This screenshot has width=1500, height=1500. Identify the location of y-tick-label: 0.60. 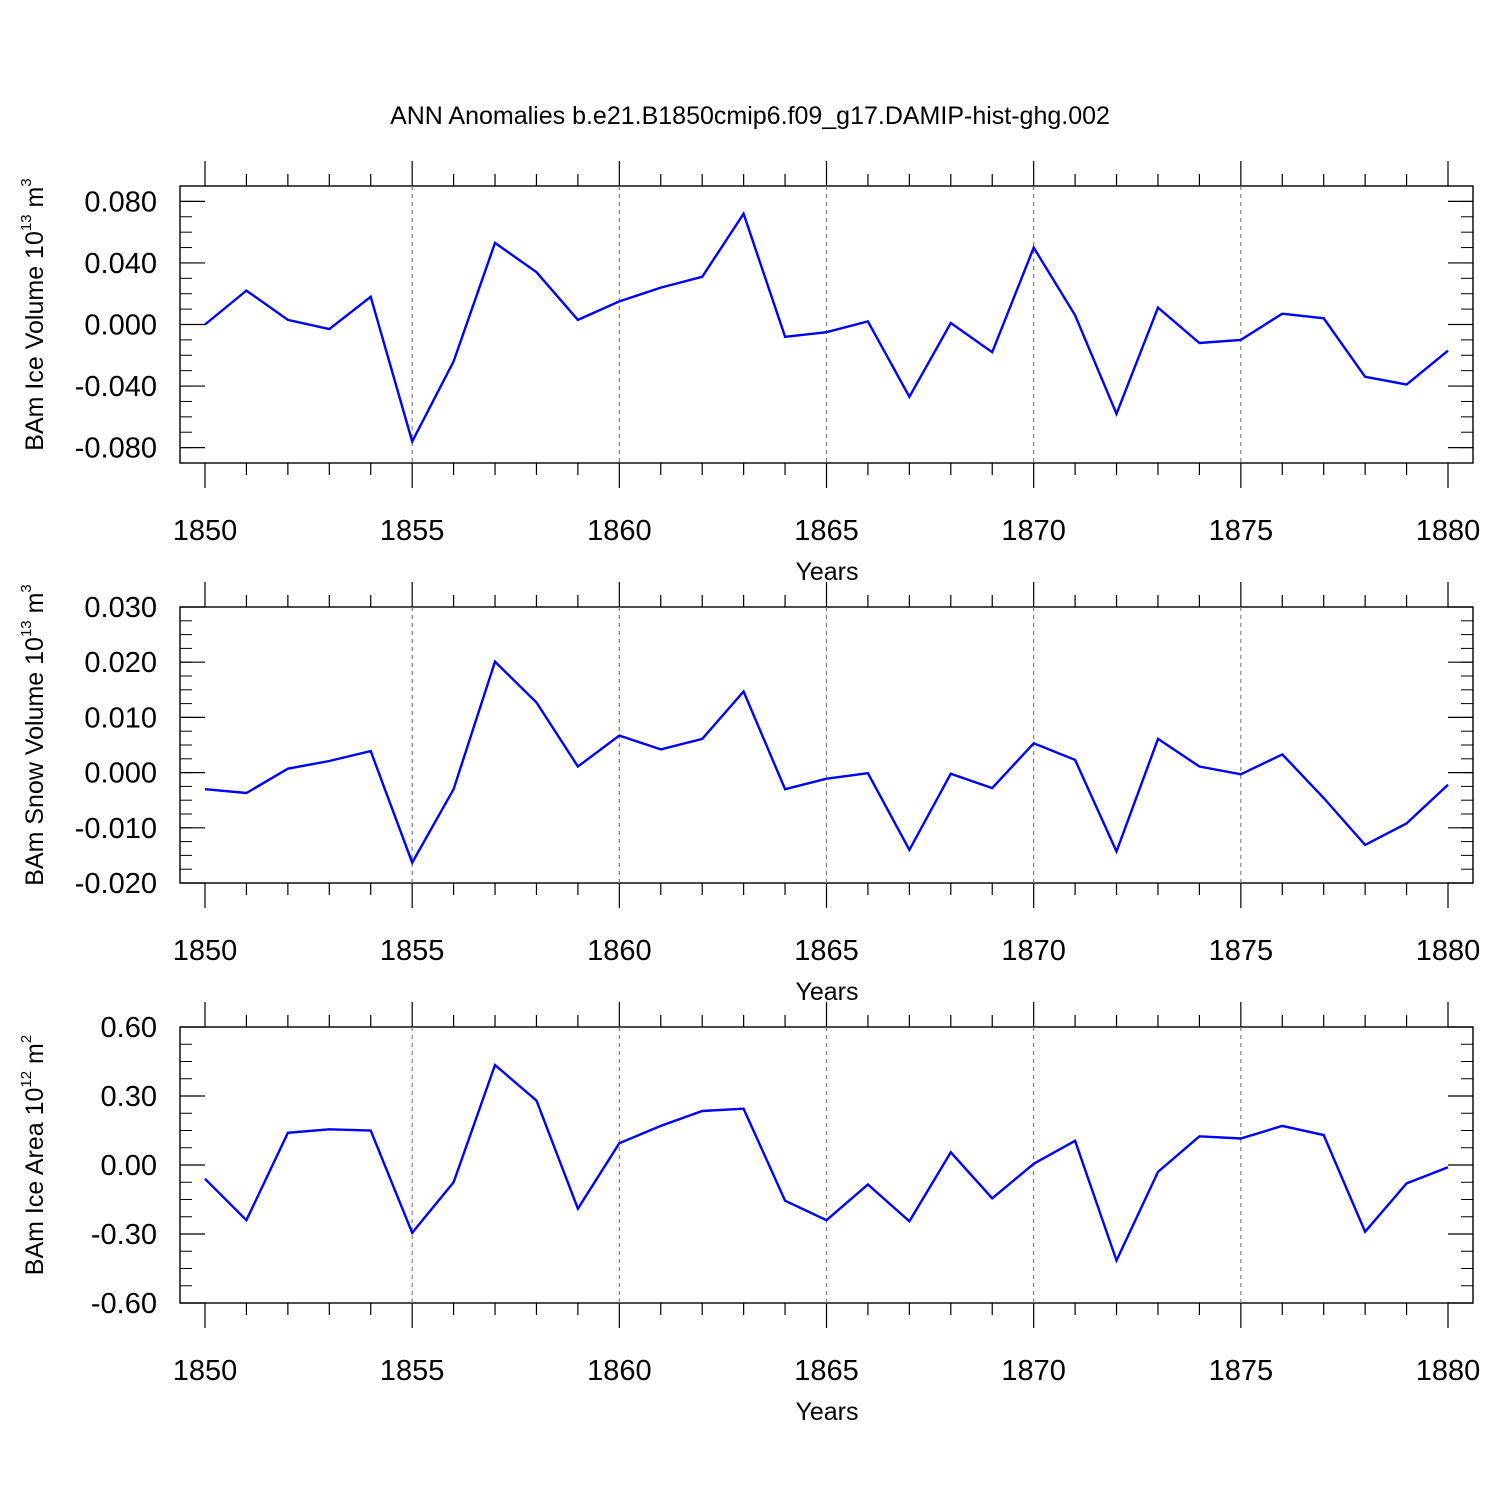
(129, 1028).